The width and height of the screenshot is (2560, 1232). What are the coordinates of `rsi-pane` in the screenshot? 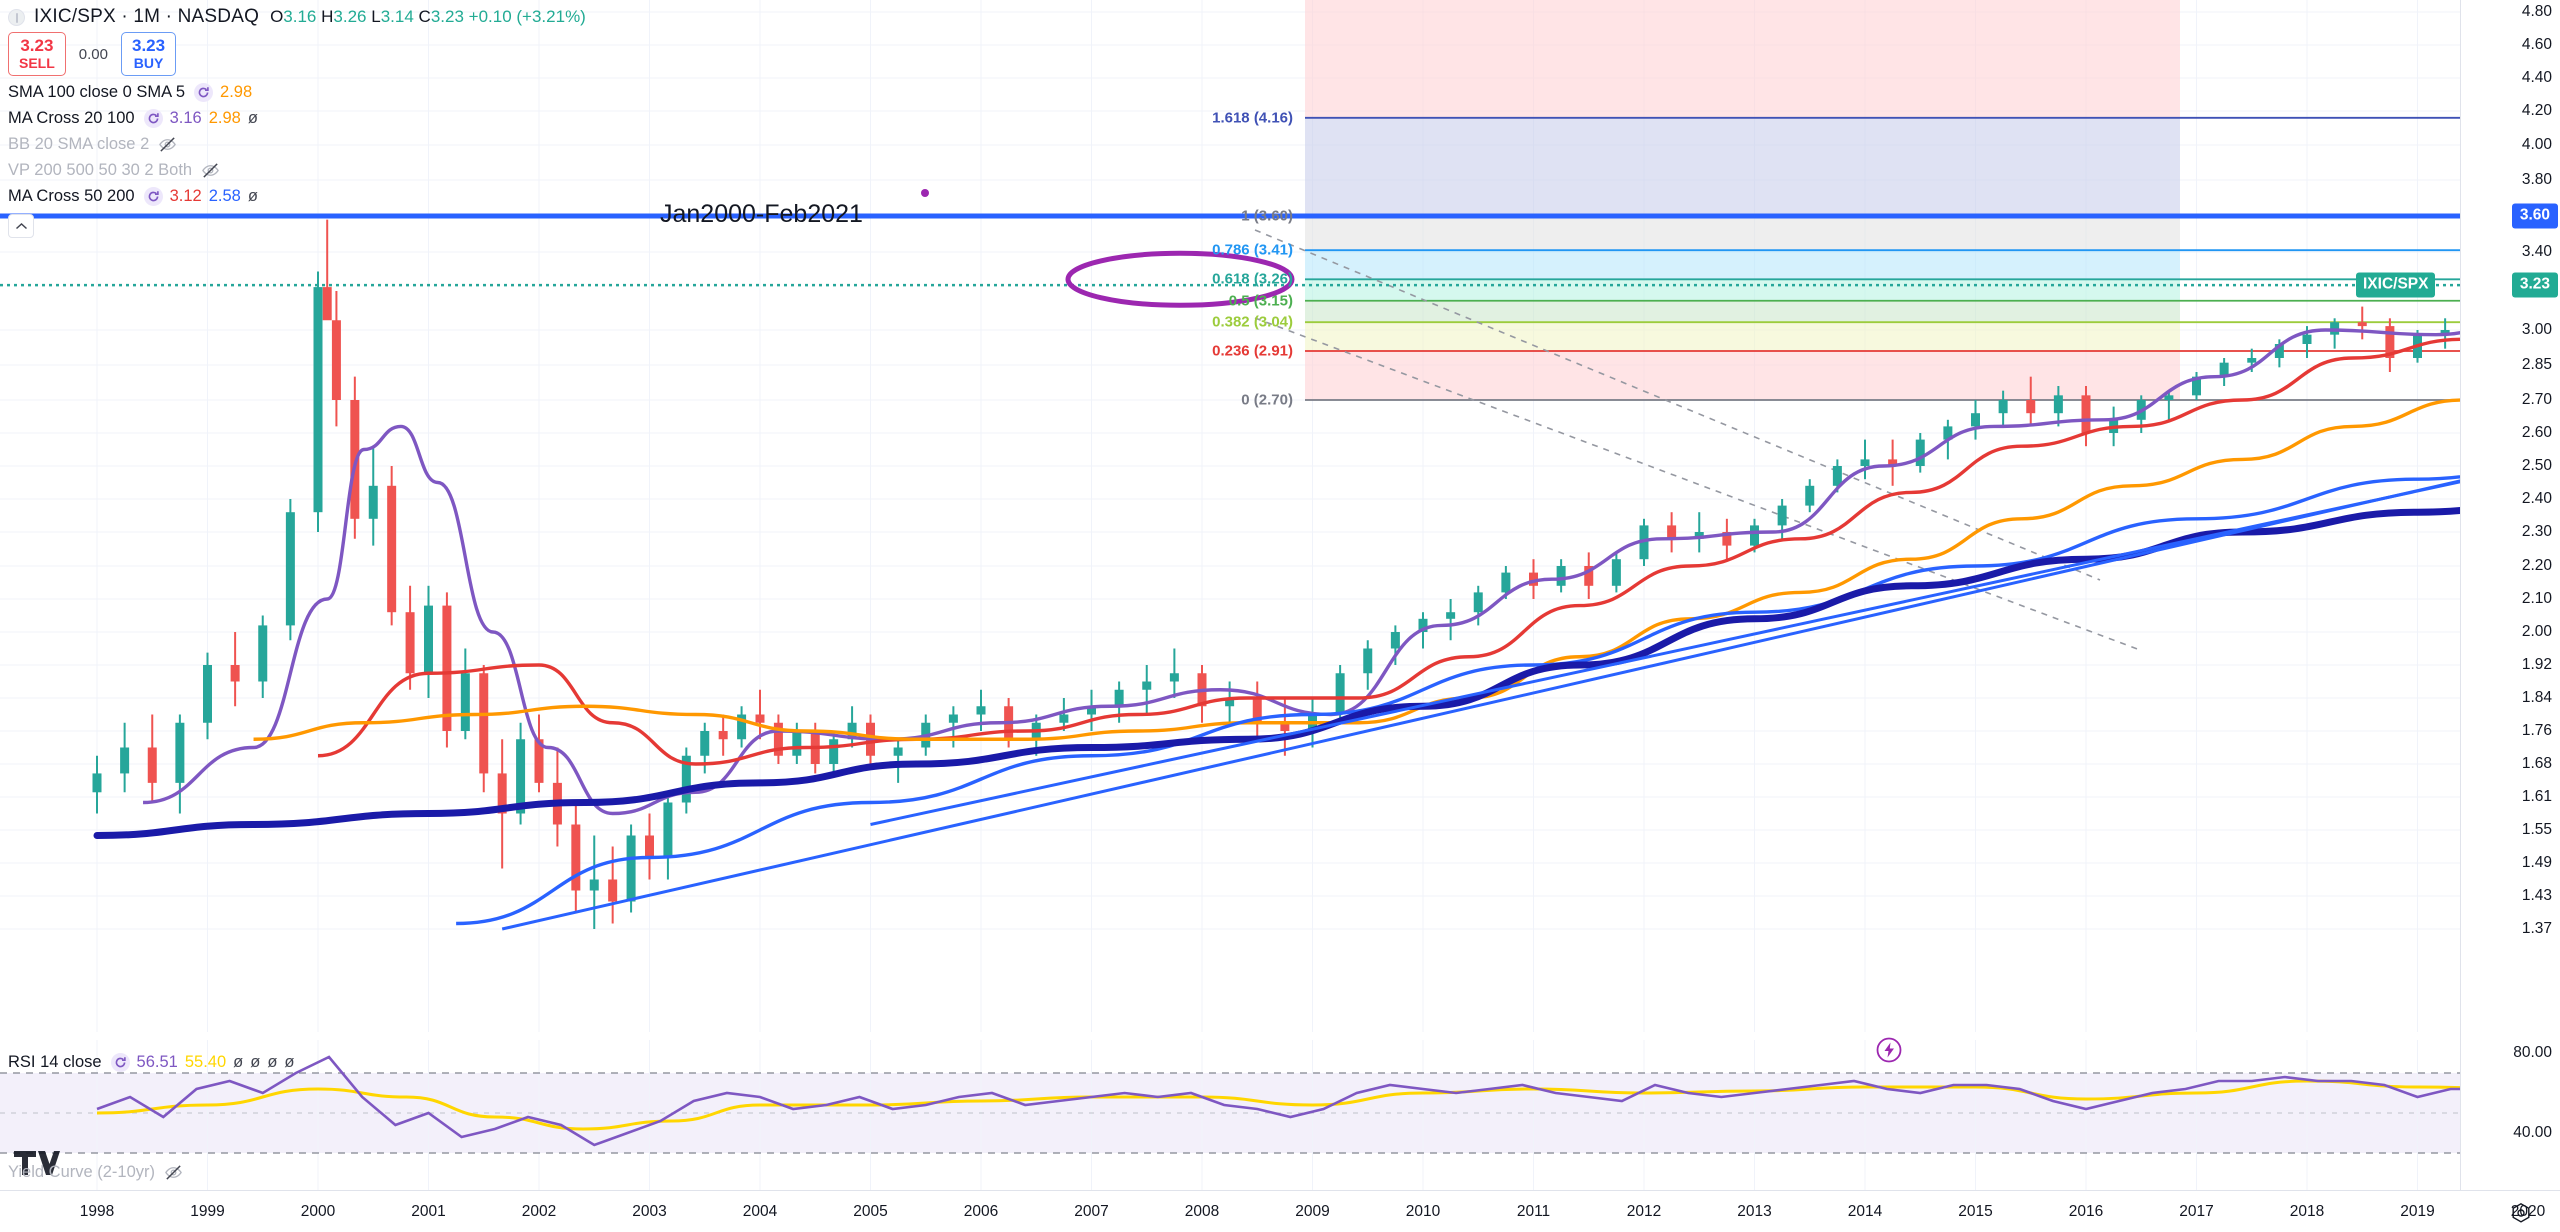 It's located at (1230, 1115).